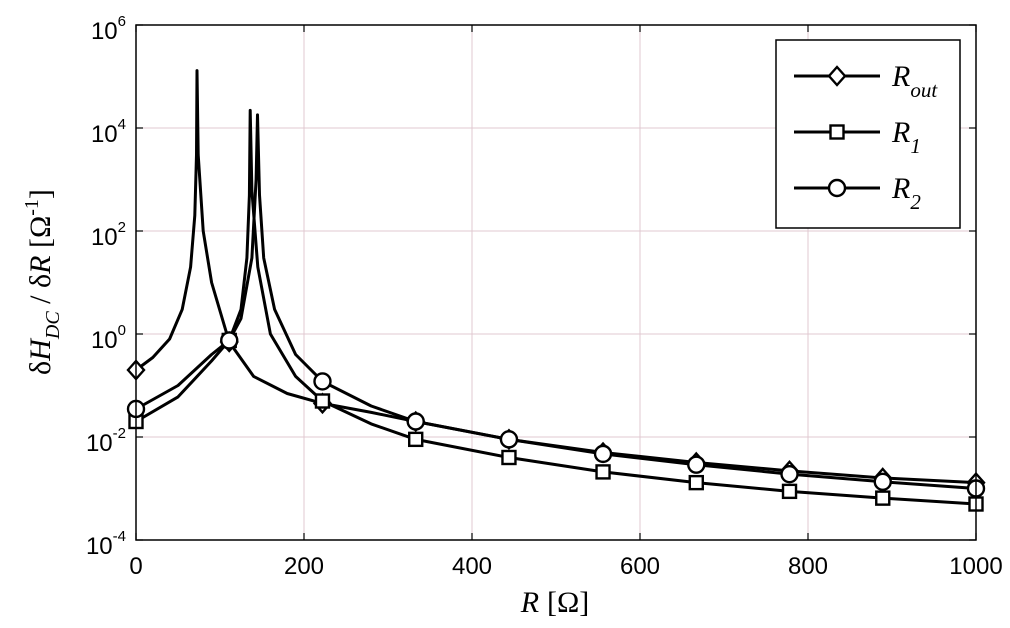  Describe the element at coordinates (529, 602) in the screenshot. I see `x-label-var: R` at that location.